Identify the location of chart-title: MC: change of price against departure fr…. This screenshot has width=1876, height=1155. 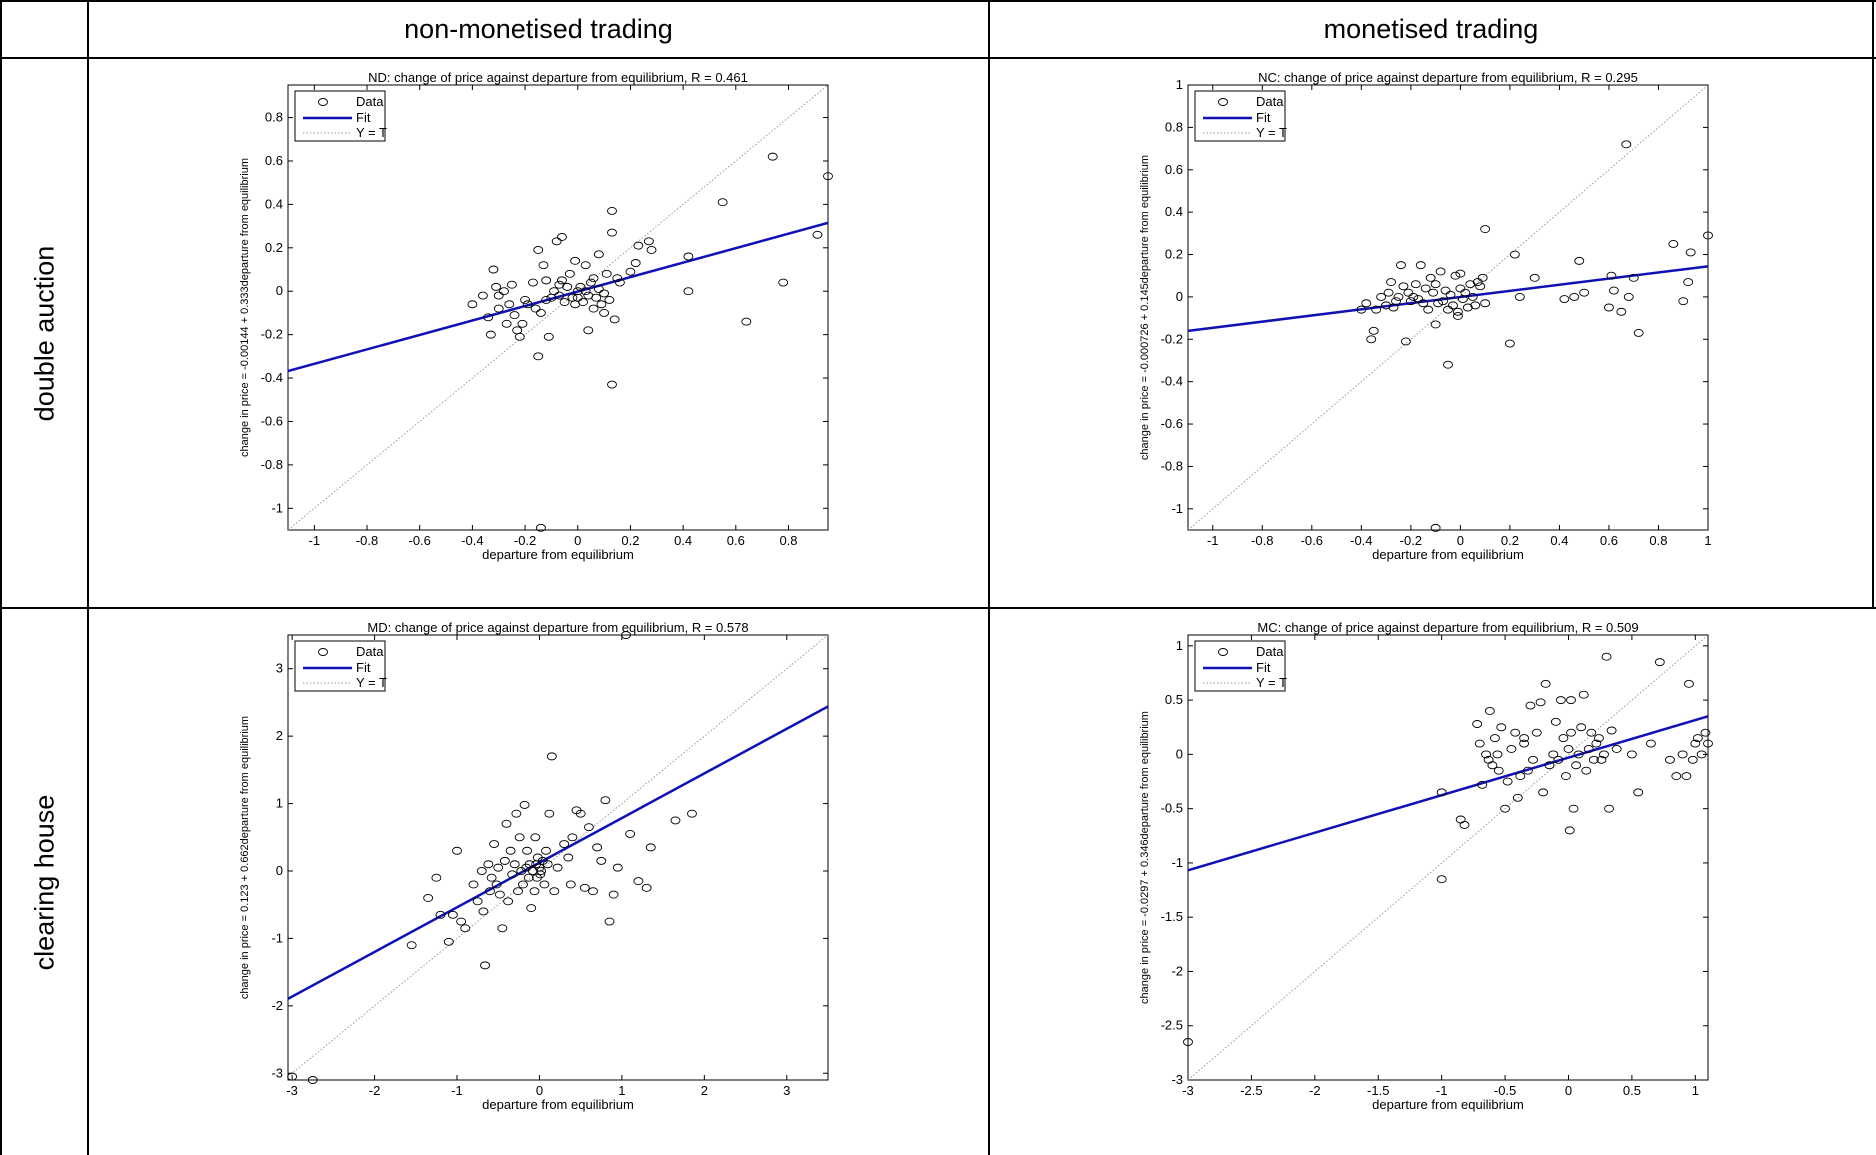
(1447, 627).